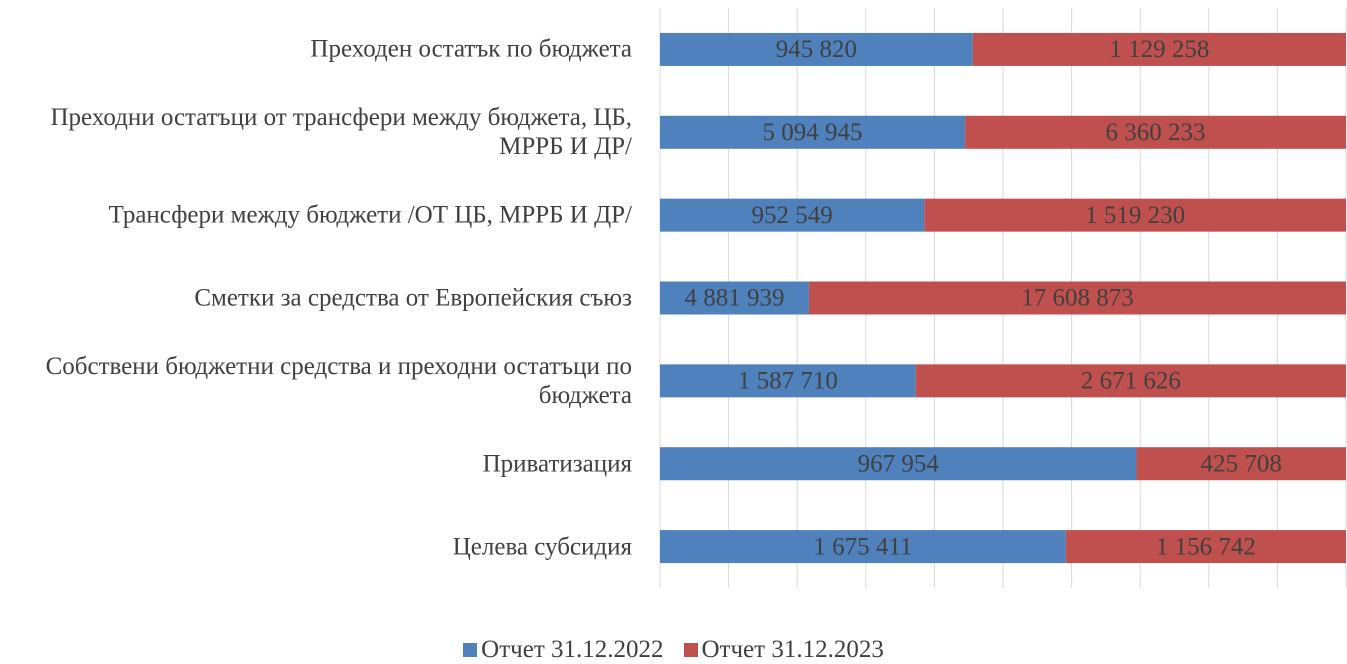  I want to click on value-label: 425 708, so click(1241, 463).